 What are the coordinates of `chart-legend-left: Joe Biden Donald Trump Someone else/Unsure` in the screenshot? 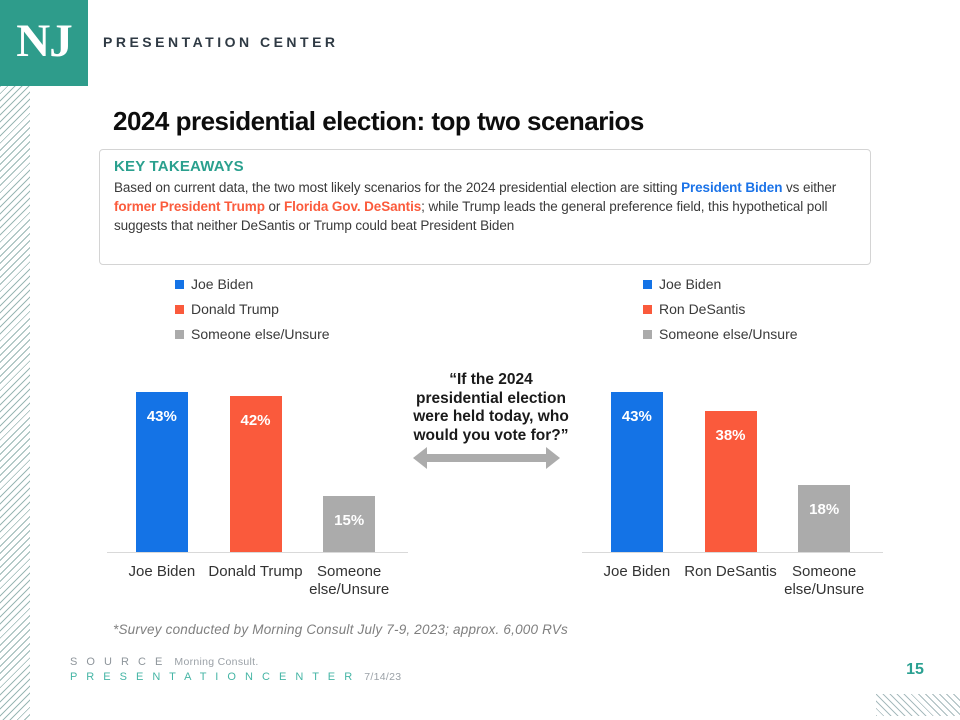 It's located at (285, 314).